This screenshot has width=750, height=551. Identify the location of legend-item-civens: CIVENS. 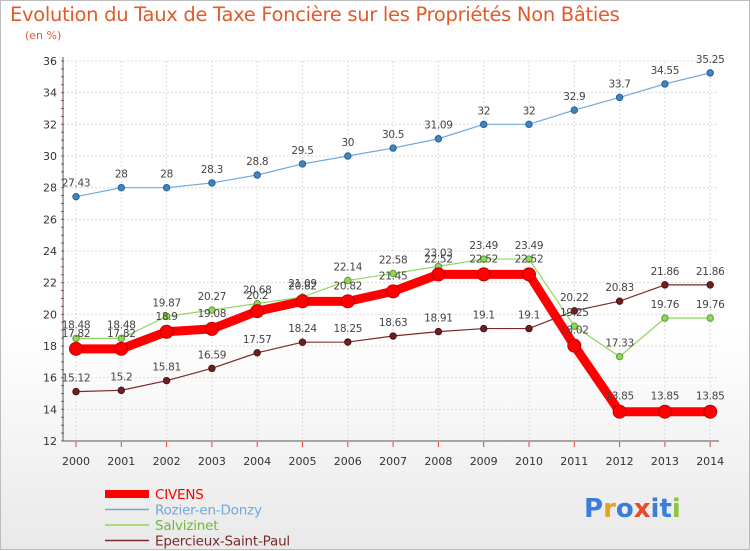
(154, 495).